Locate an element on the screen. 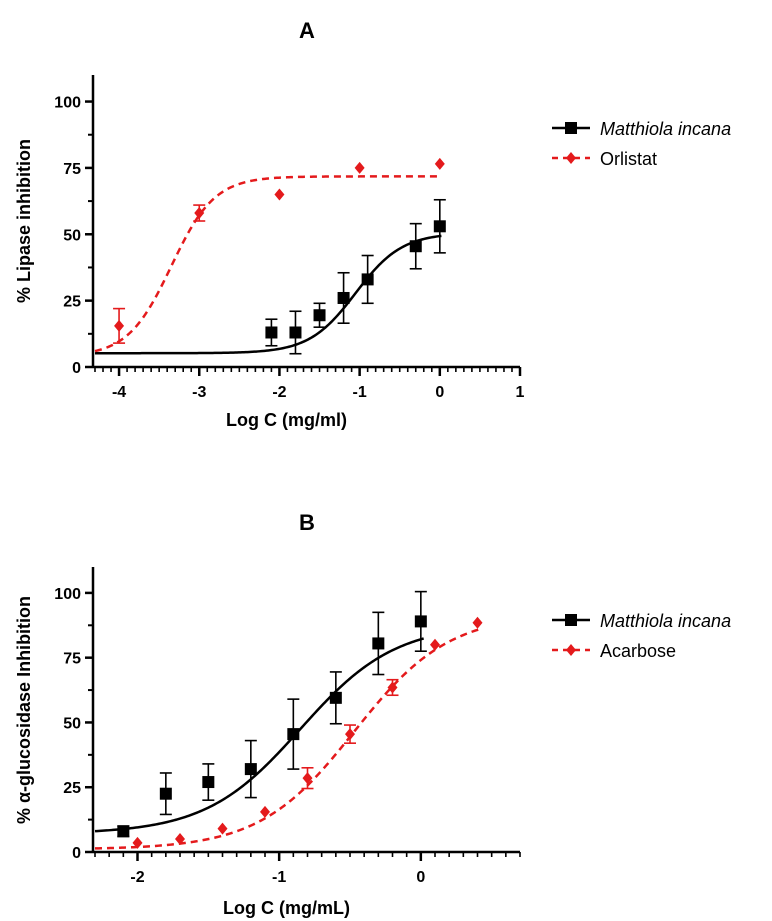  panel-a-x-tick-label: -2 is located at coordinates (279, 392).